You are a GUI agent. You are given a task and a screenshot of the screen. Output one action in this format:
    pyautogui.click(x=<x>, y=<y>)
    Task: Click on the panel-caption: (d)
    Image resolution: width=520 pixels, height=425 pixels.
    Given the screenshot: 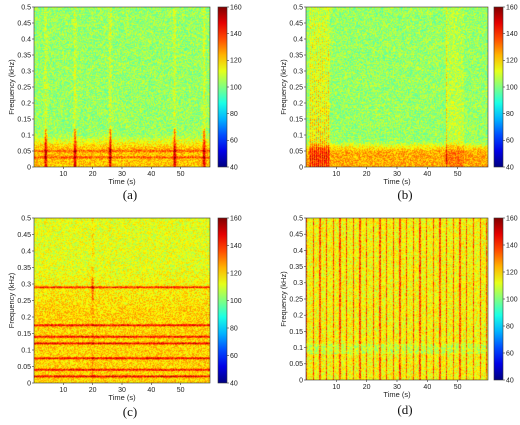 What is the action you would take?
    pyautogui.click(x=404, y=409)
    